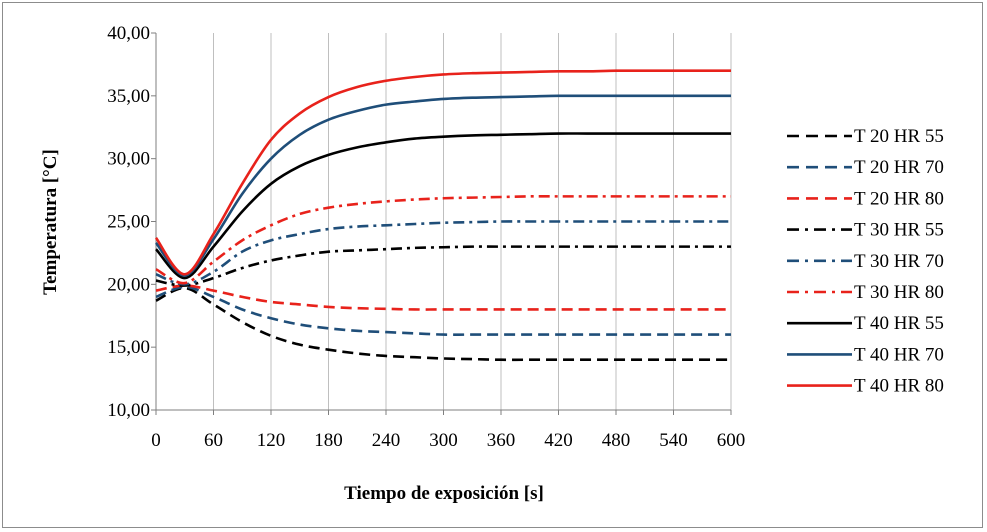  What do you see at coordinates (128, 33) in the screenshot?
I see `y-tick-label: 40,00` at bounding box center [128, 33].